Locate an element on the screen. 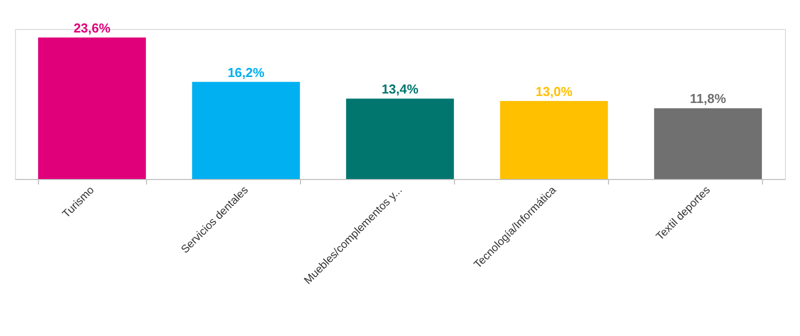 The image size is (800, 336). data-label: 13,0% is located at coordinates (554, 92).